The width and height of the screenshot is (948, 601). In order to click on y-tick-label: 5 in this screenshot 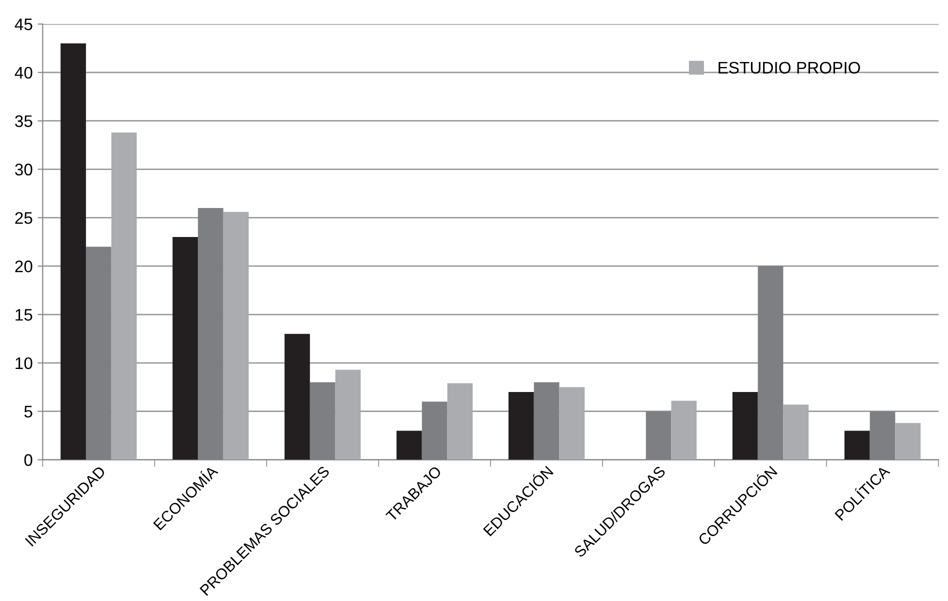, I will do `click(28, 412)`.